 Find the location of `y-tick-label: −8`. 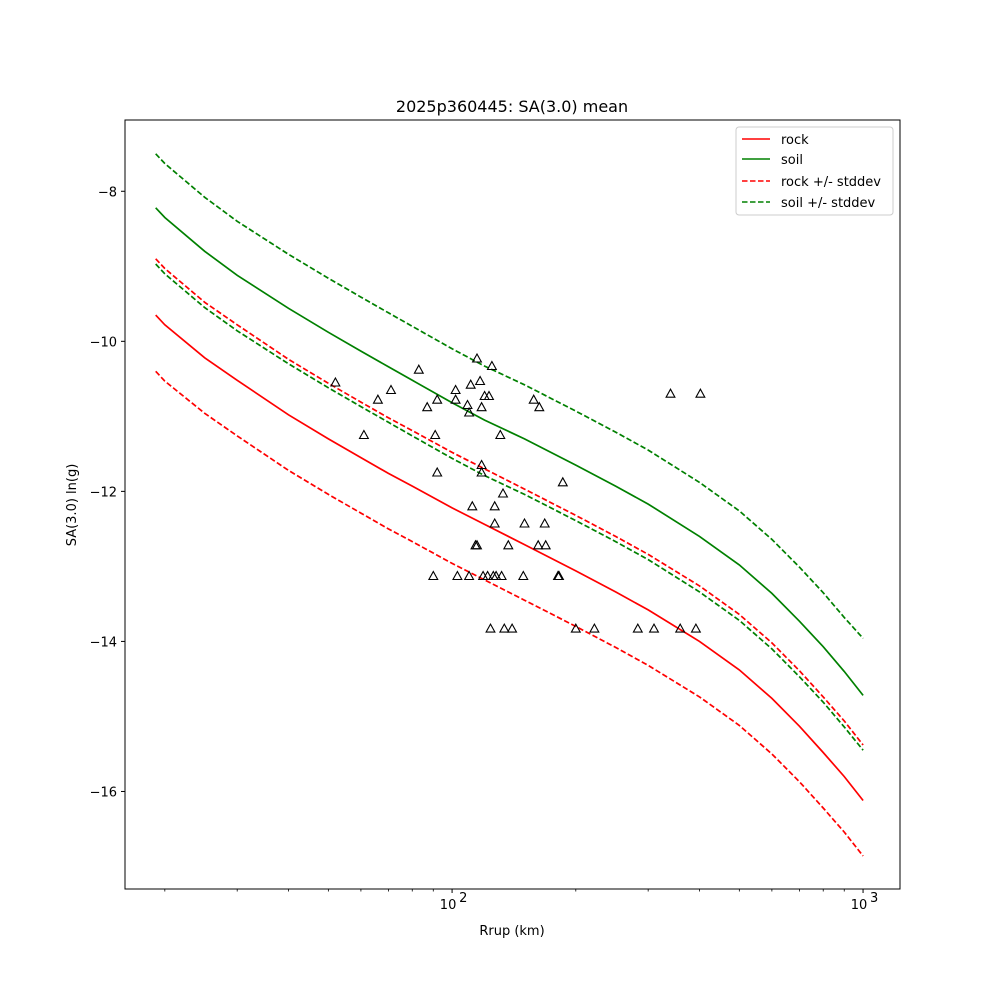

y-tick-label: −8 is located at coordinates (107, 192).